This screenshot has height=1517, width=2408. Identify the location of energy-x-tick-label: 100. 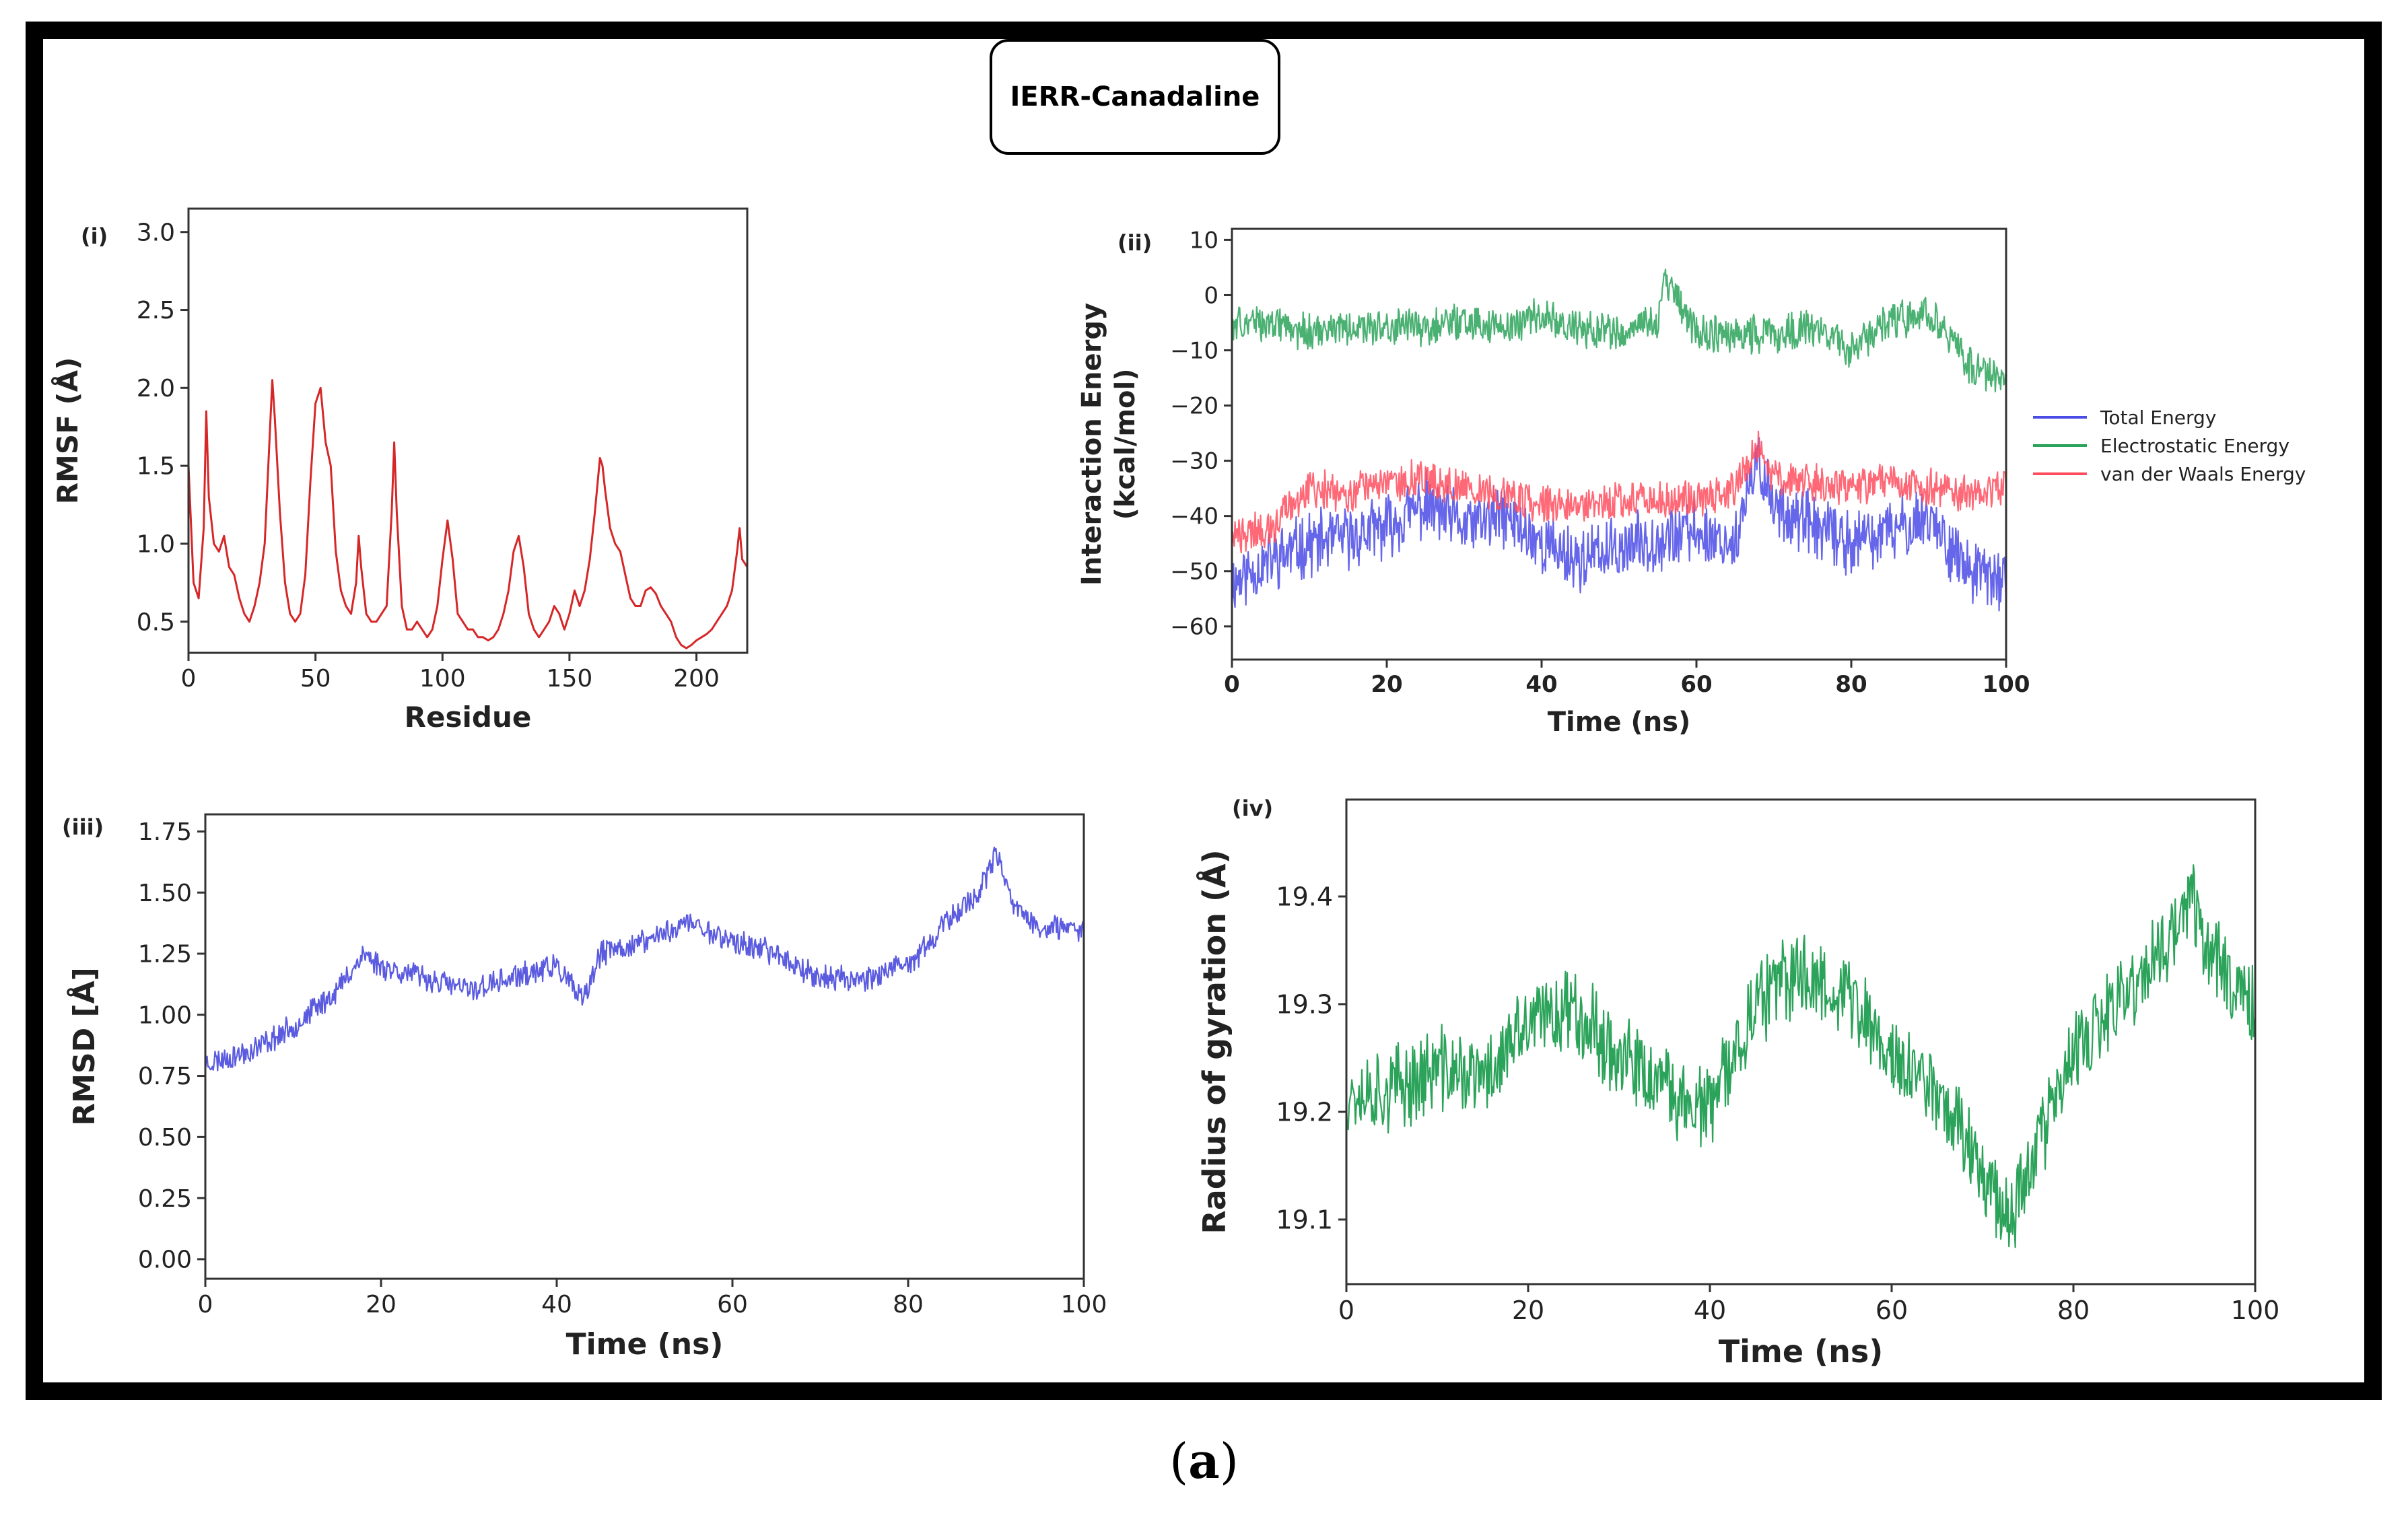
(2006, 684).